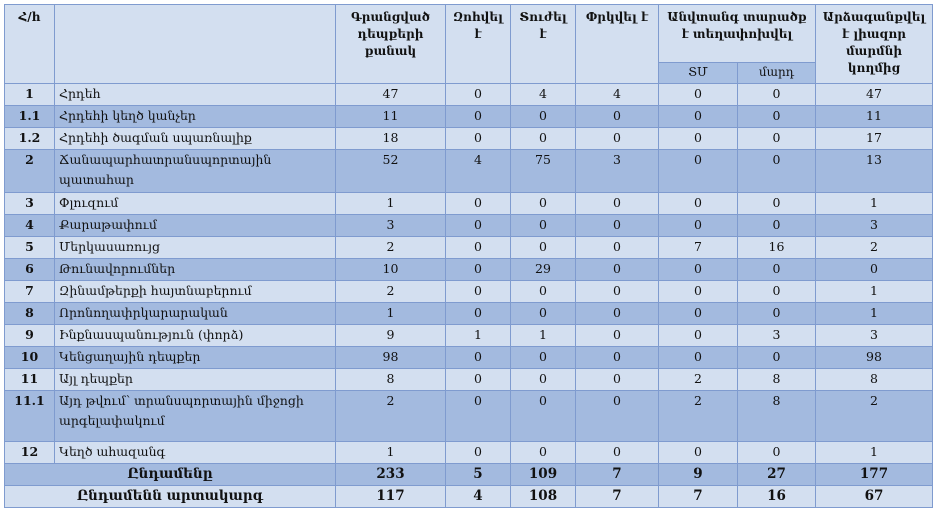 This screenshot has height=530, width=937. Describe the element at coordinates (195, 94) in the screenshot. I see `row-name: Հրդեհ` at that location.